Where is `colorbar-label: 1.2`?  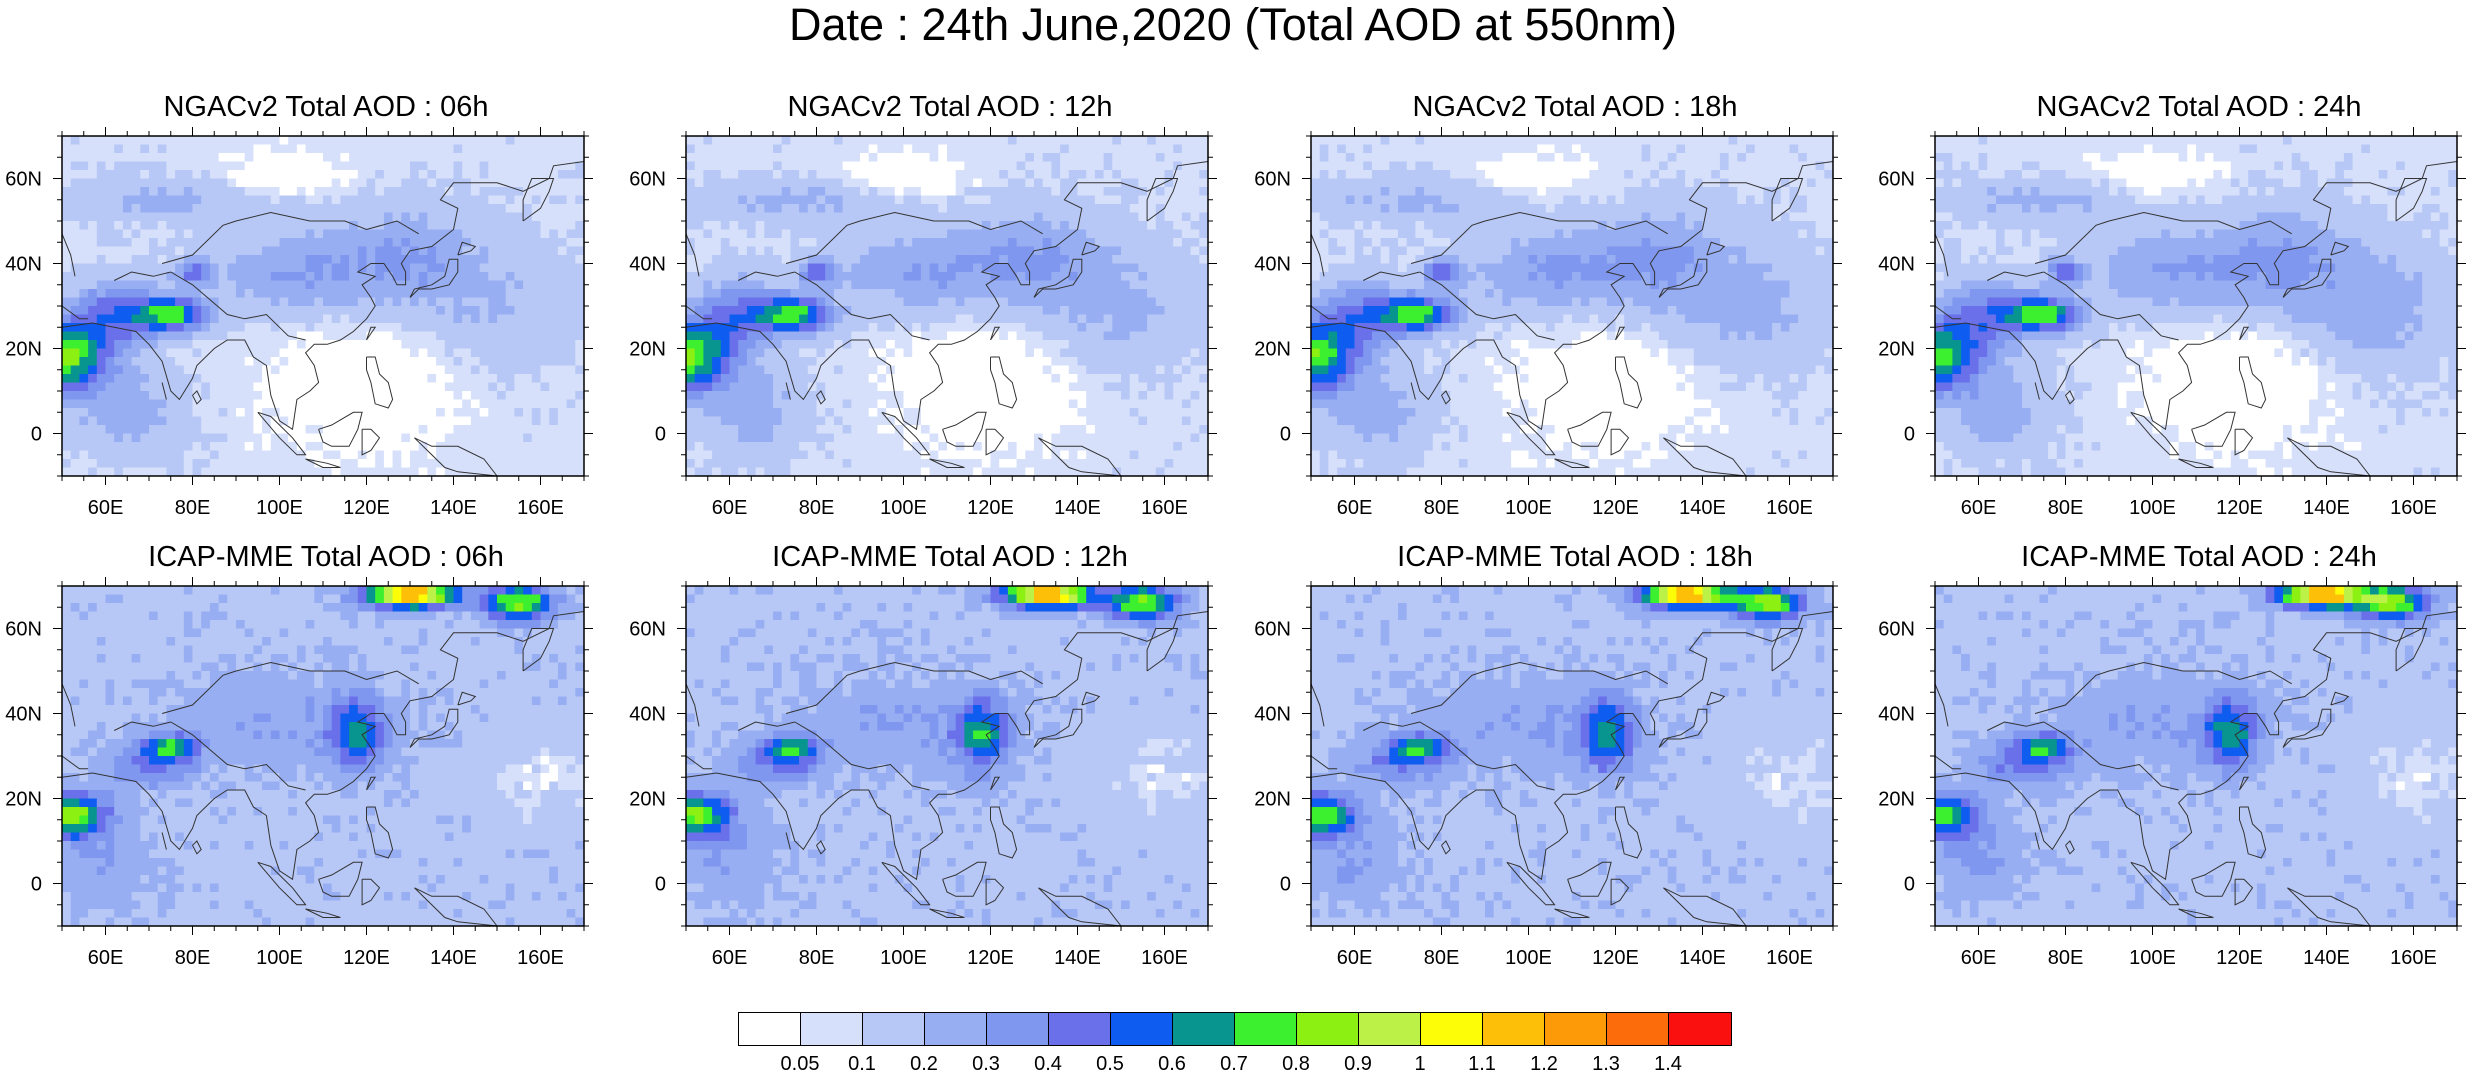 colorbar-label: 1.2 is located at coordinates (1544, 1064).